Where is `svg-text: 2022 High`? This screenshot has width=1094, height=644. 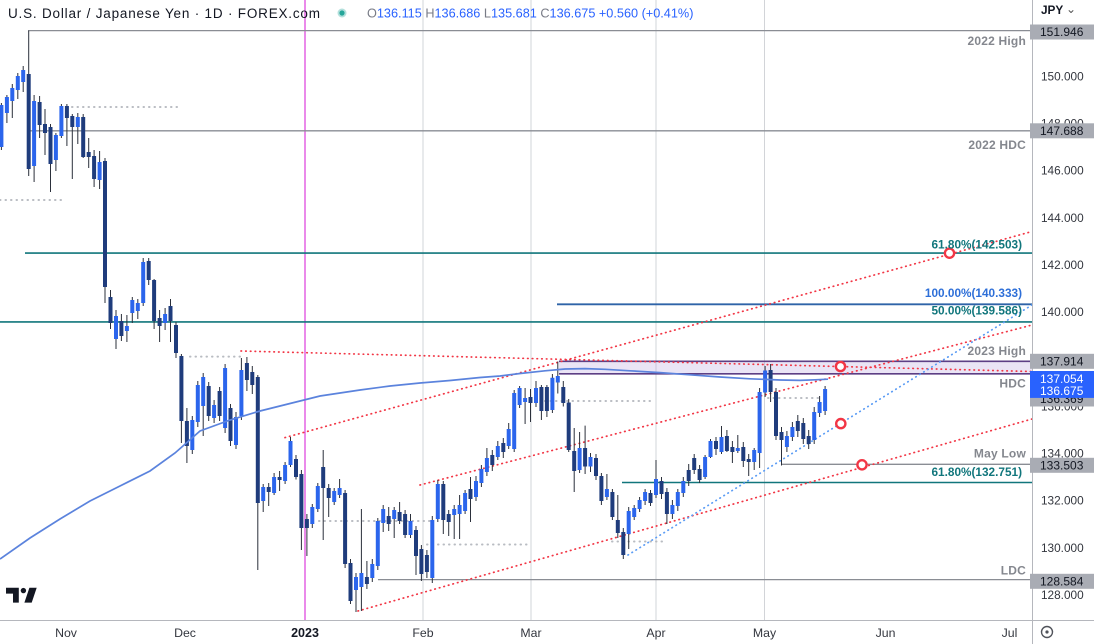
svg-text: 2022 High is located at coordinates (997, 41).